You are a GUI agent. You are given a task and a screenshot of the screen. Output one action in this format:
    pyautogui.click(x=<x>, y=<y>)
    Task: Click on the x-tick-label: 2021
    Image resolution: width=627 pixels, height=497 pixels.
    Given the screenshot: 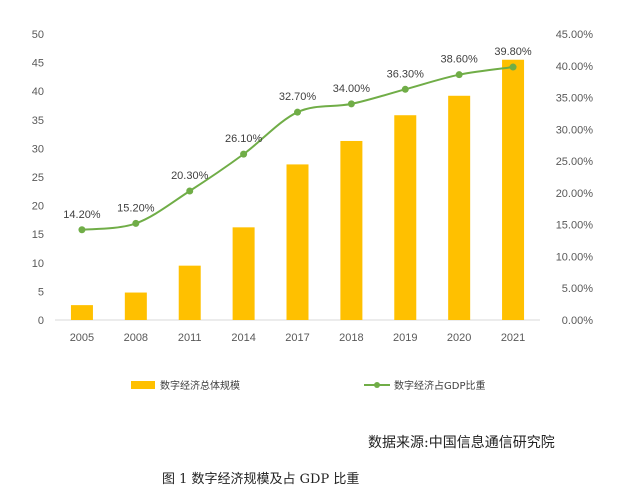 What is the action you would take?
    pyautogui.click(x=513, y=338)
    